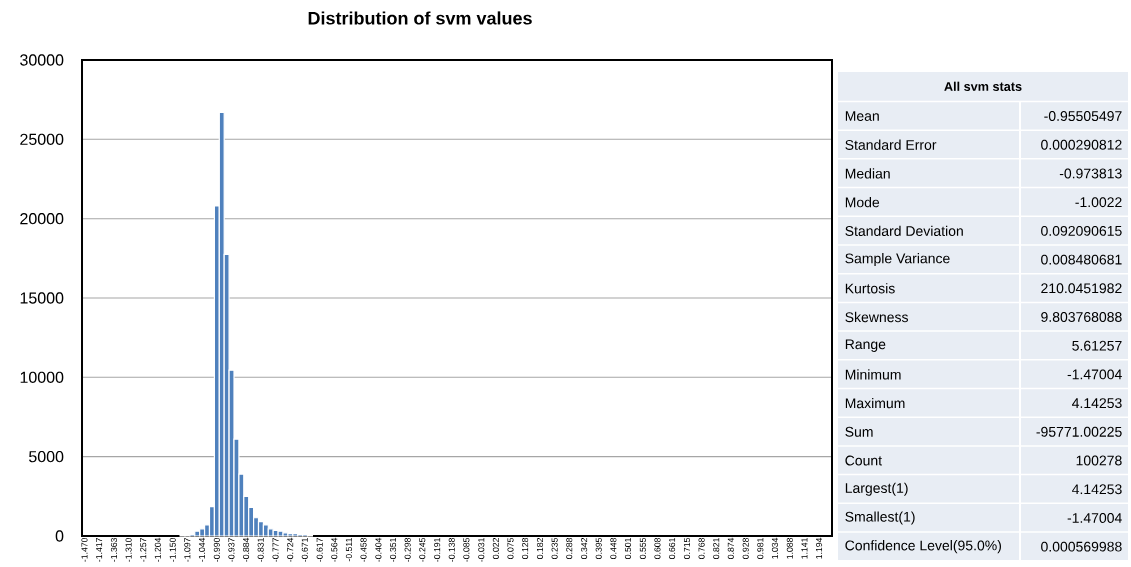 This screenshot has height=567, width=1131. Describe the element at coordinates (1083, 116) in the screenshot. I see `data-label: -0.95505497` at that location.